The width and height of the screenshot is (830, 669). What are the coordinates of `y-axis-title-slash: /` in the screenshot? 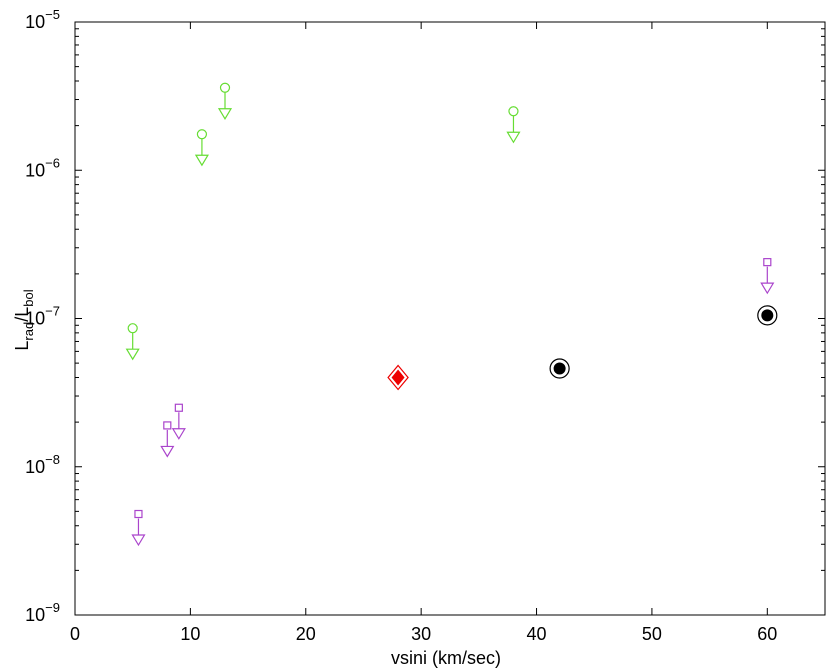 It's located at (22, 319).